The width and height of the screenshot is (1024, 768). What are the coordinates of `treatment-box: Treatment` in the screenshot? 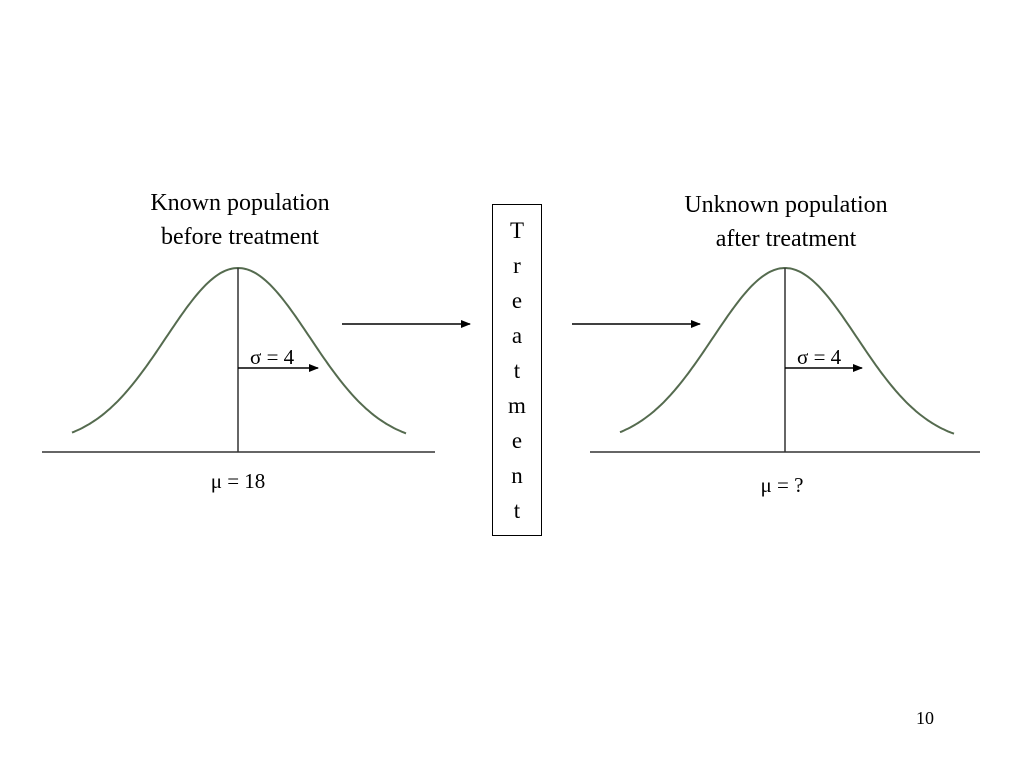 It's located at (517, 370).